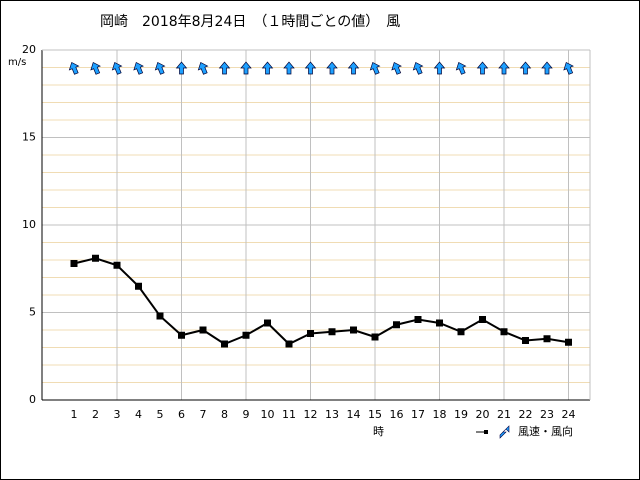 This screenshot has width=640, height=480. Describe the element at coordinates (378, 431) in the screenshot. I see `x-axis-label: 時` at that location.